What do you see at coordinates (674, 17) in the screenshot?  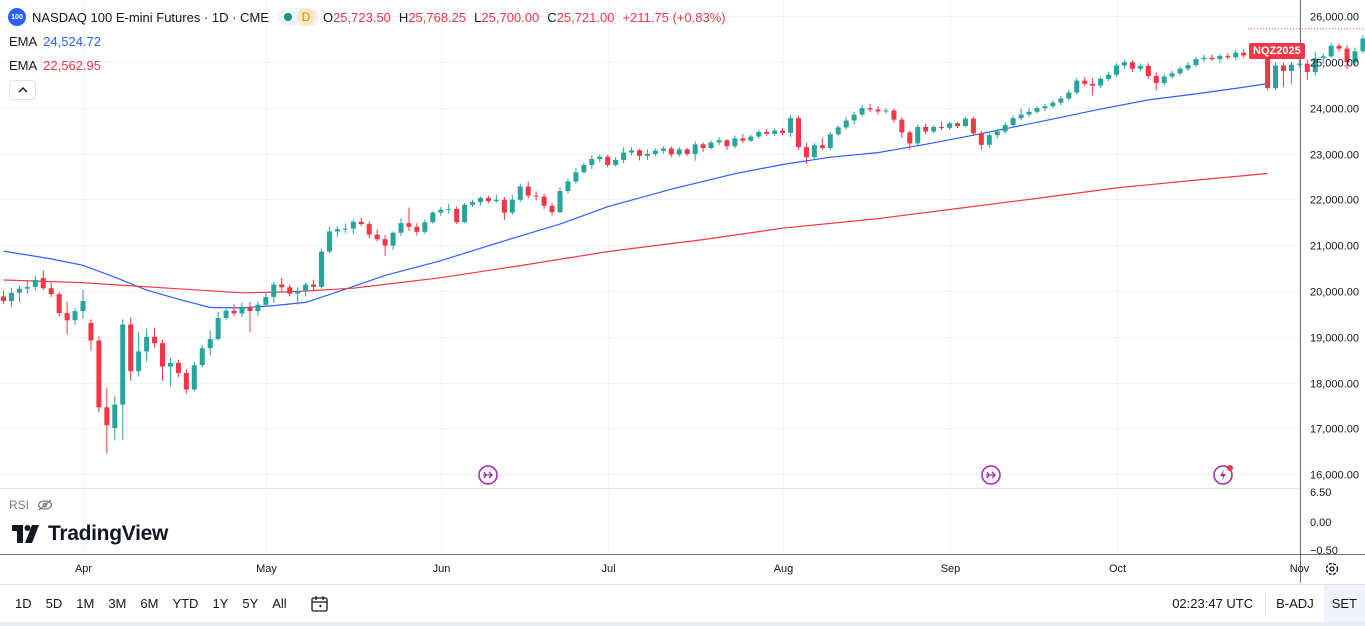 I see `change-value: +211.75 (+0.83%)` at bounding box center [674, 17].